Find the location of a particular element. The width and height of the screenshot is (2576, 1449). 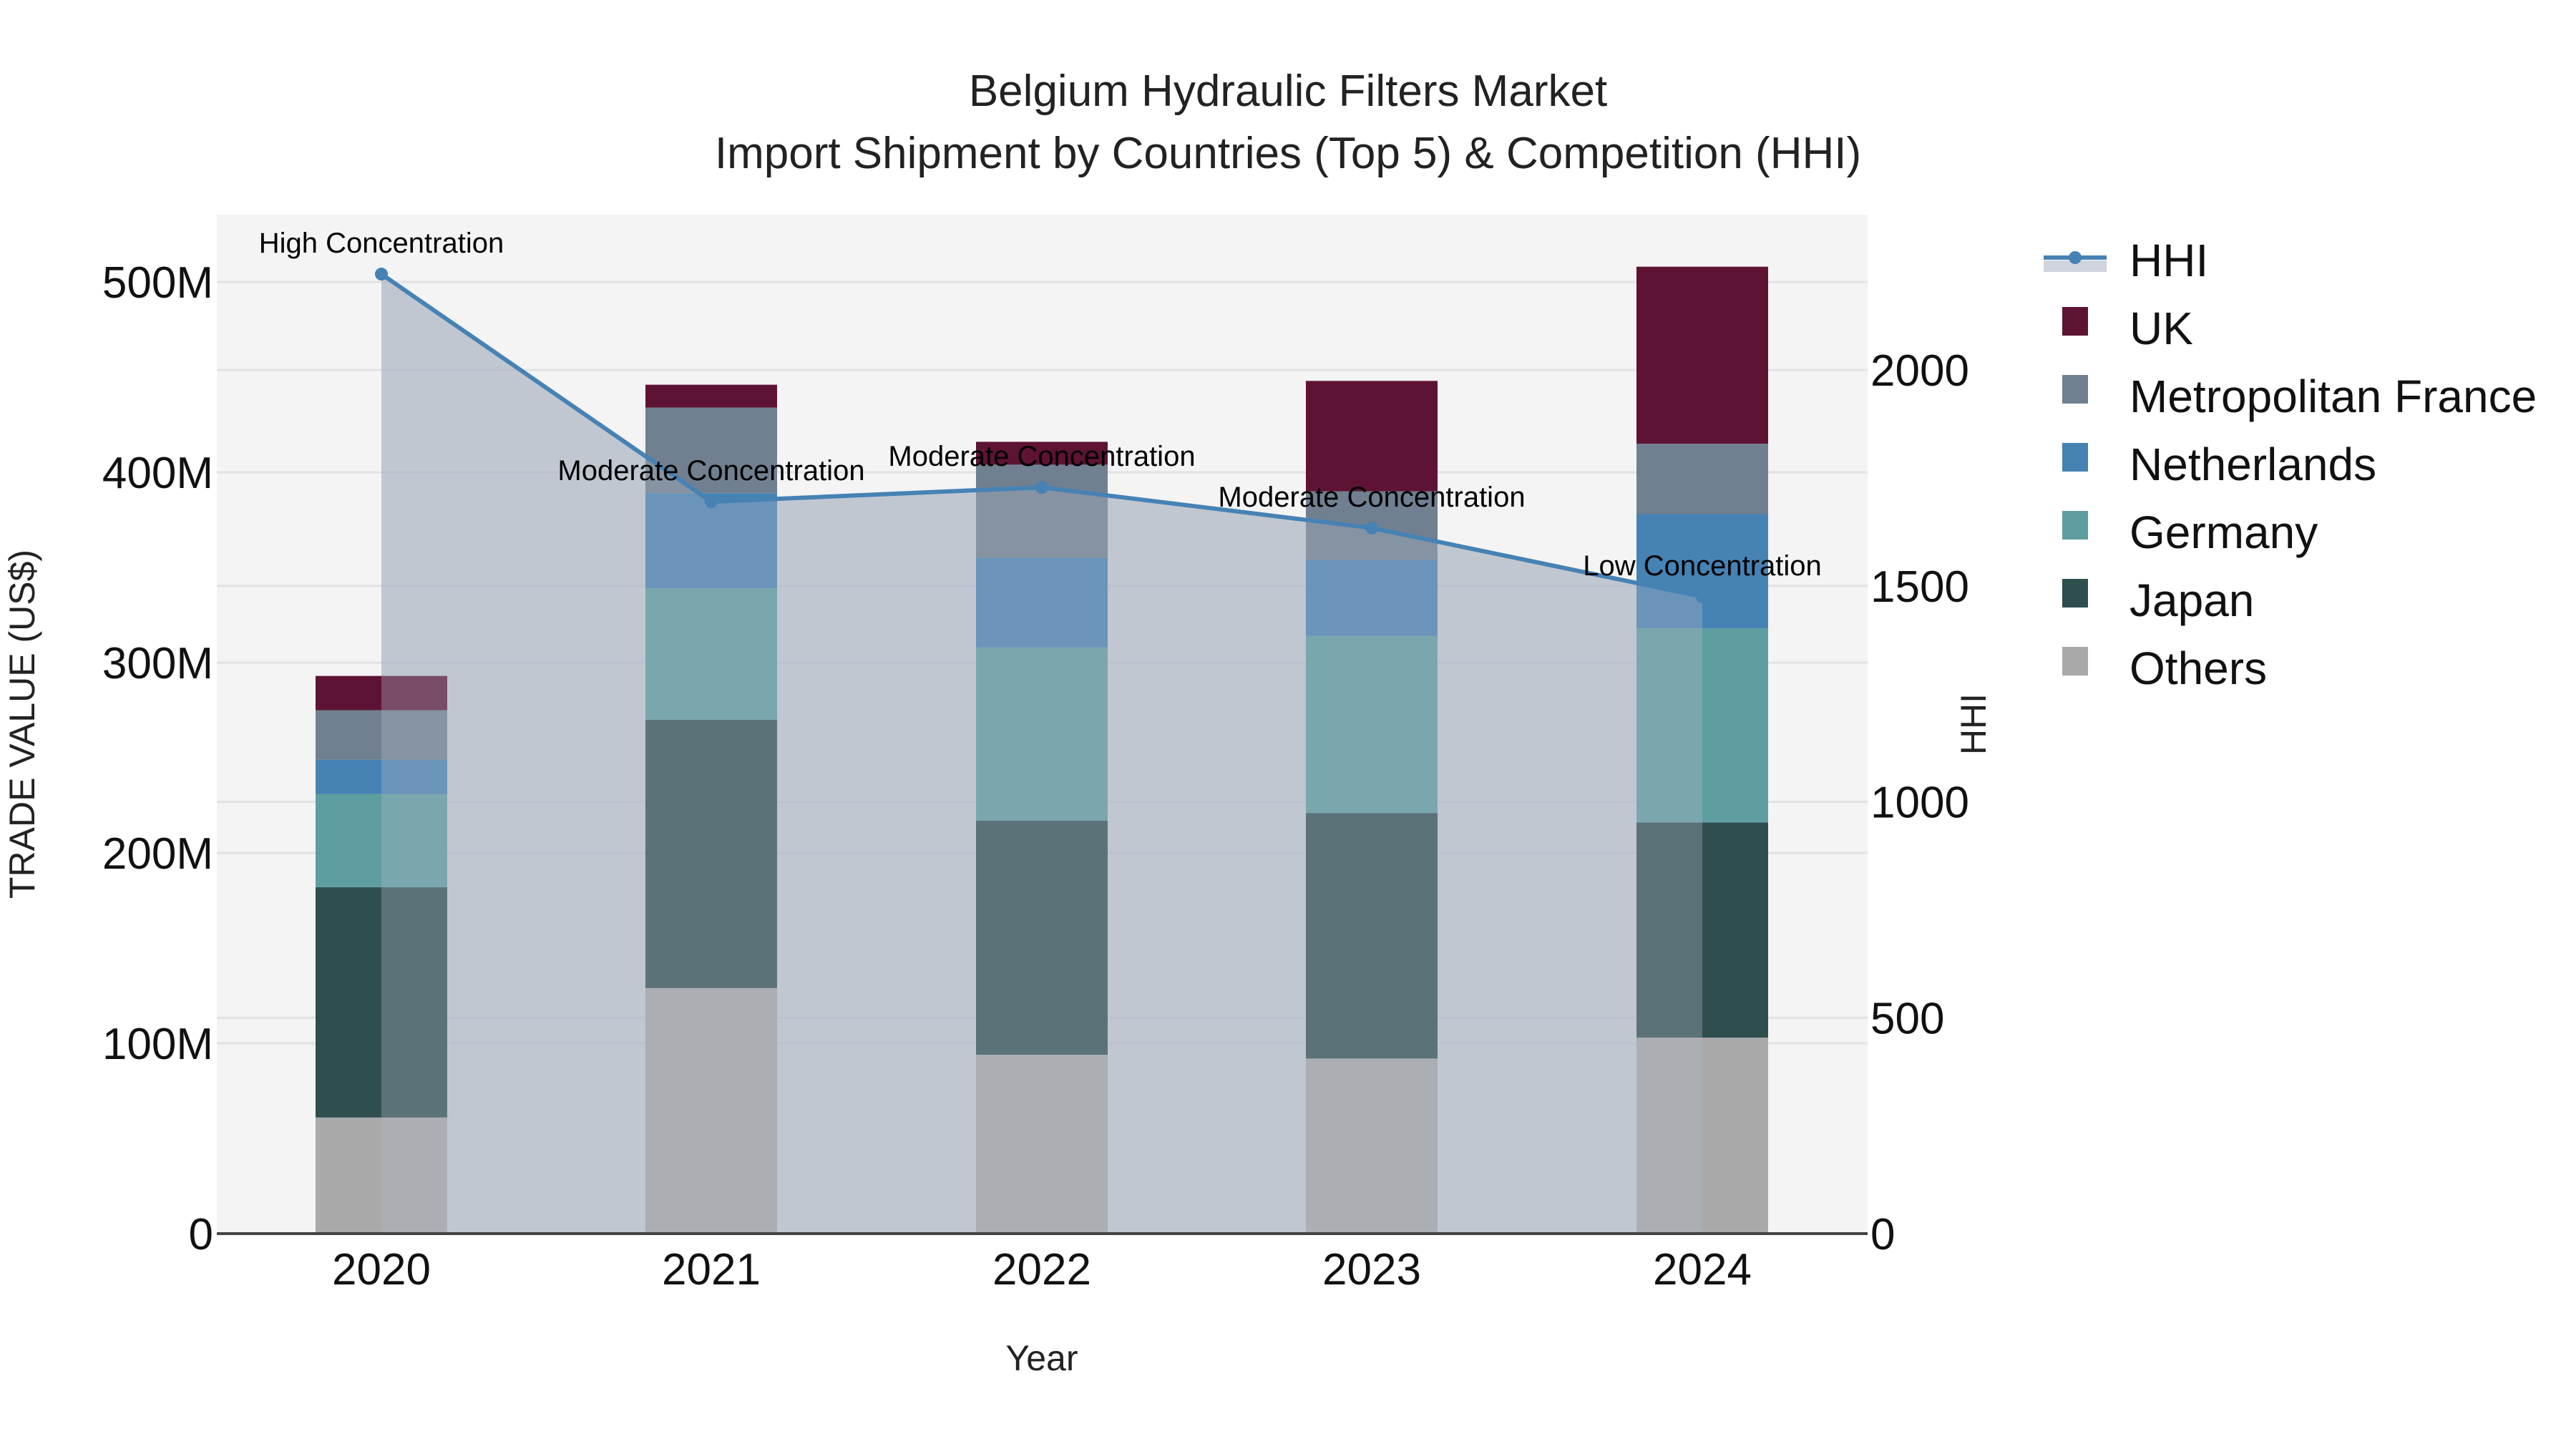

y-tick-label: 400M is located at coordinates (157, 473).